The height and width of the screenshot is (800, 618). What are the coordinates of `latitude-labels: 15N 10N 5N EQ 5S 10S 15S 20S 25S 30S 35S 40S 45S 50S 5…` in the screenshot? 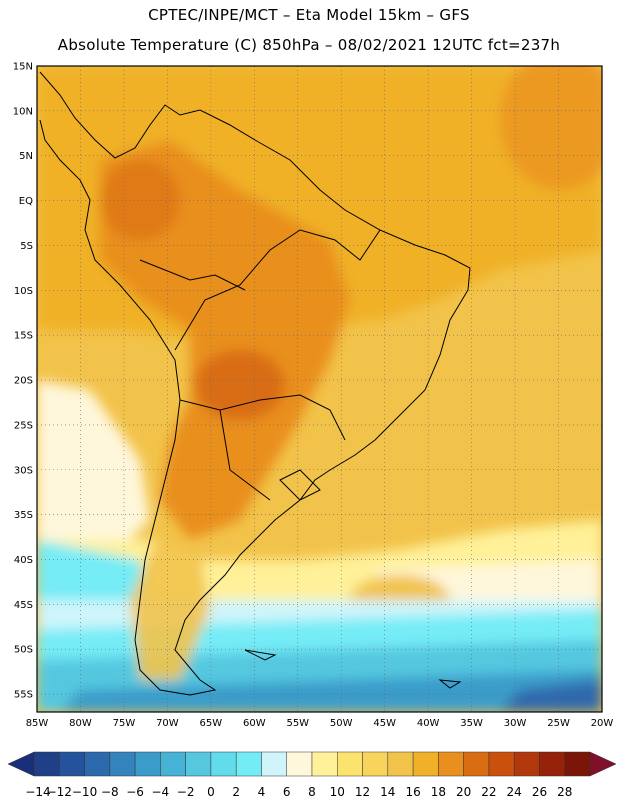 It's located at (23, 381).